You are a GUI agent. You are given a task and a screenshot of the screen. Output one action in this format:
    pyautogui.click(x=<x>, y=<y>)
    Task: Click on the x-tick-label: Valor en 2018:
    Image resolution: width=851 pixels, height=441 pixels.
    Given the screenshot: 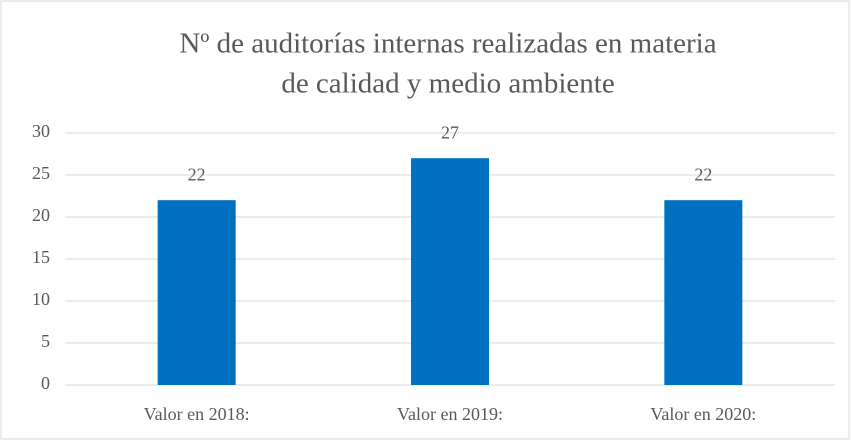 What is the action you would take?
    pyautogui.click(x=197, y=414)
    